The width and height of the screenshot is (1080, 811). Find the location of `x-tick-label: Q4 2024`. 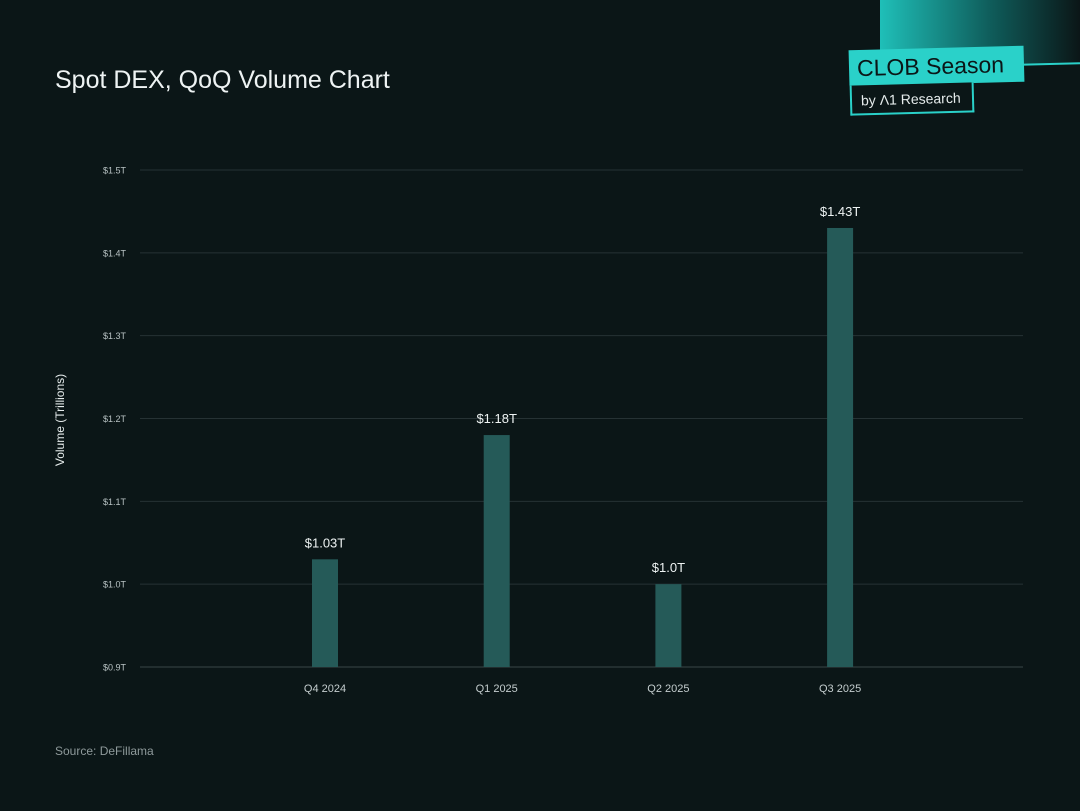

x-tick-label: Q4 2024 is located at coordinates (325, 689).